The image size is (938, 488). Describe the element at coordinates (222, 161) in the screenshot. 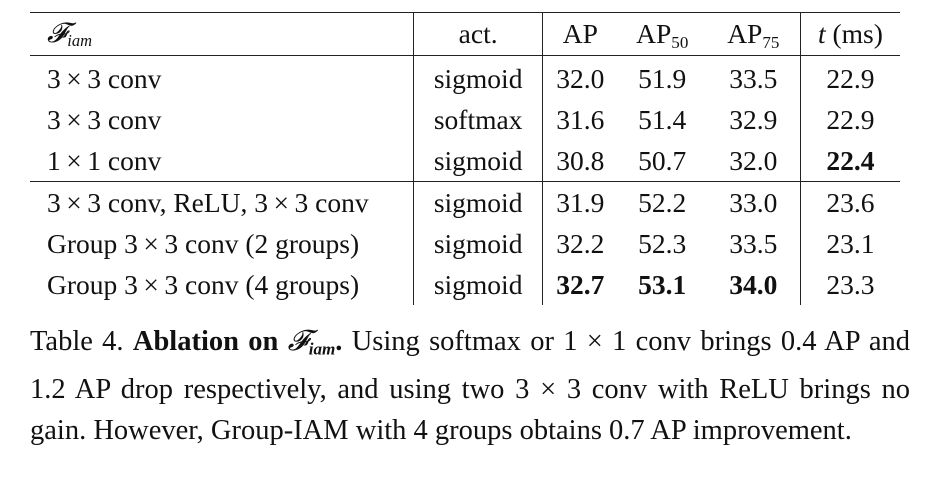

I see `cell-fiam: 1 × 1 conv` at that location.